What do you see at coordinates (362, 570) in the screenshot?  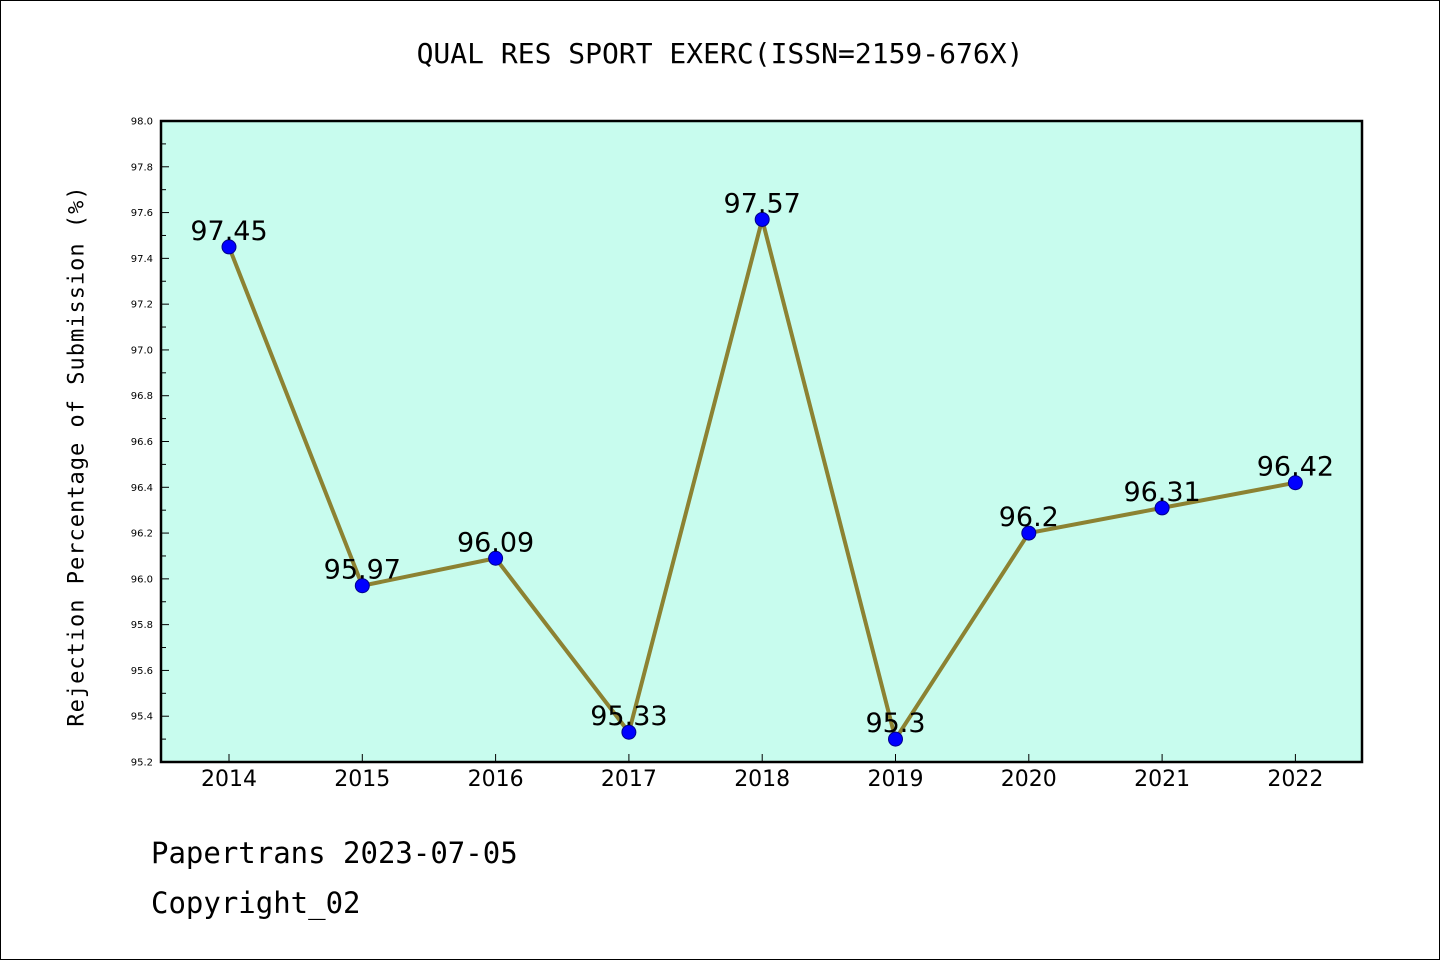 I see `data-label: 95.97` at bounding box center [362, 570].